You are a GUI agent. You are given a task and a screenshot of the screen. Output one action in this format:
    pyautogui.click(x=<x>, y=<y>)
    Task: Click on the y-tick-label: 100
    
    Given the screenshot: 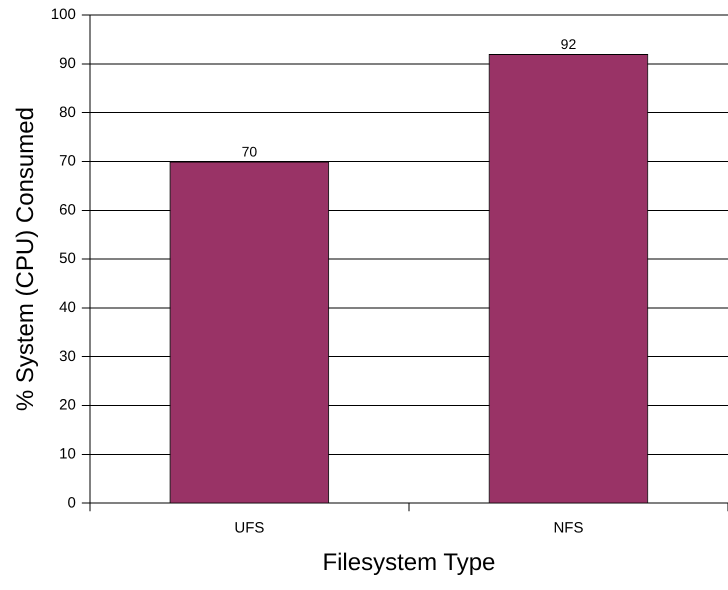 What is the action you would take?
    pyautogui.click(x=63, y=15)
    